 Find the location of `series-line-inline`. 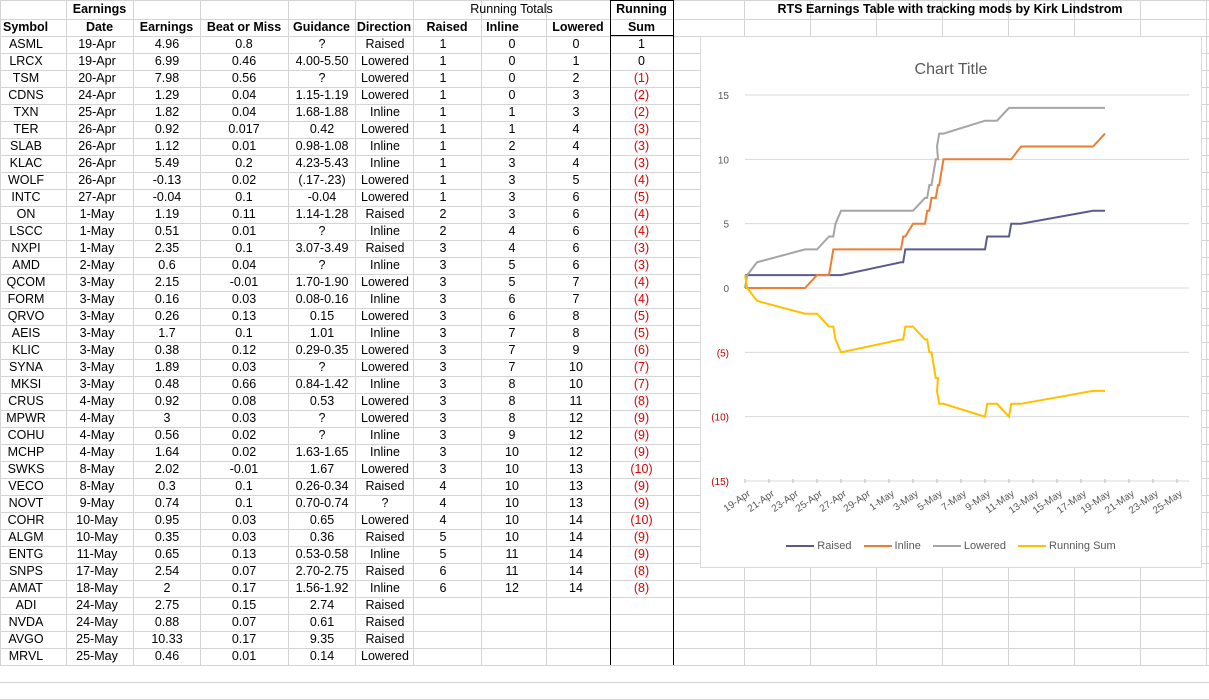

series-line-inline is located at coordinates (925, 210).